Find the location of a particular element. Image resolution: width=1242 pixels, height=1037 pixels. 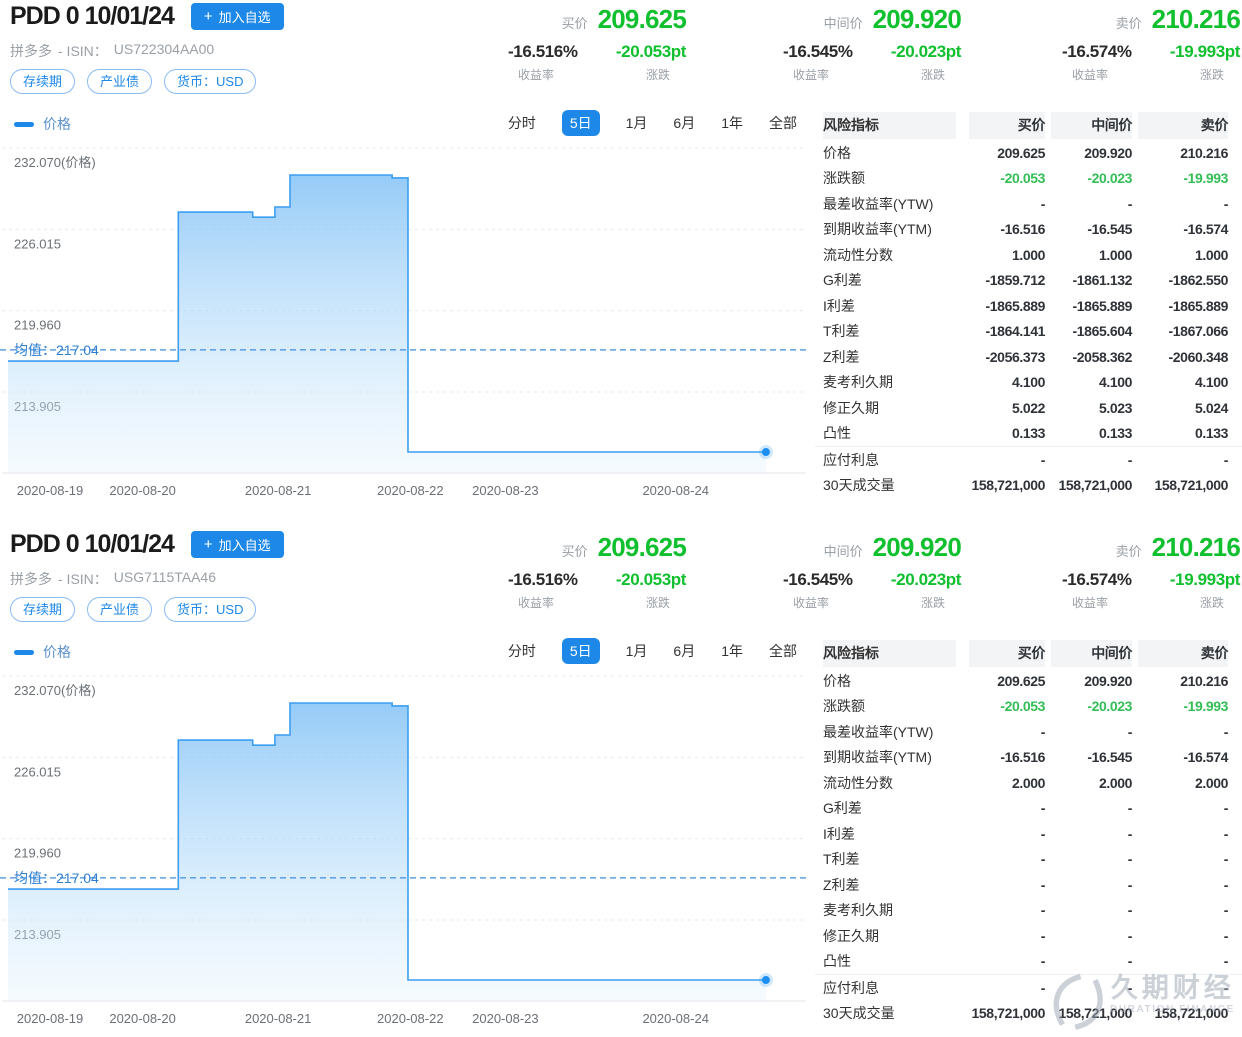

table-row: 凸性 - - - is located at coordinates (1028, 962).